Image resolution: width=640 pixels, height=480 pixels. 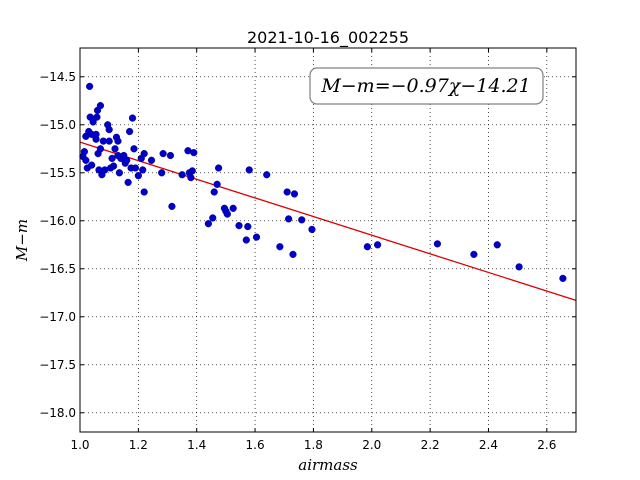 What do you see at coordinates (57, 365) in the screenshot?
I see `y-tick-label: −17.5` at bounding box center [57, 365].